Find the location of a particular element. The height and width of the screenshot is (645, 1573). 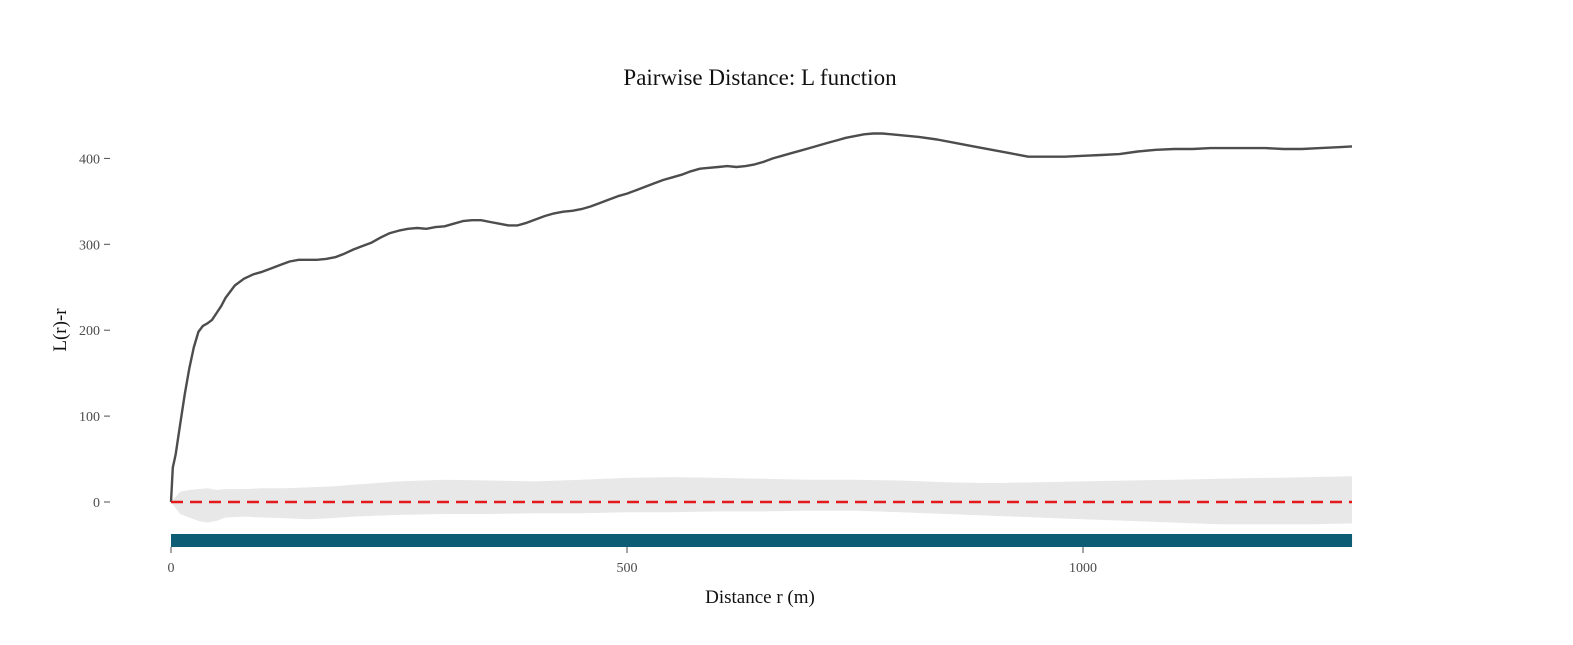

y-tick-label: 400 is located at coordinates (89, 159).